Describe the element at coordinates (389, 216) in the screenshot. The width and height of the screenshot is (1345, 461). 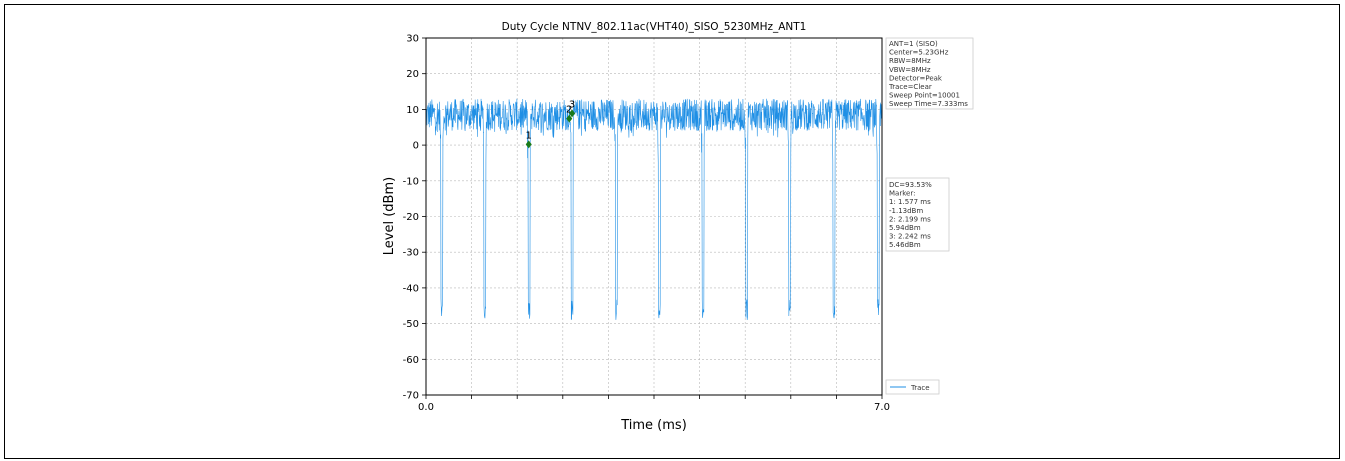
I see `y-axis-label: Level (dBm)` at that location.